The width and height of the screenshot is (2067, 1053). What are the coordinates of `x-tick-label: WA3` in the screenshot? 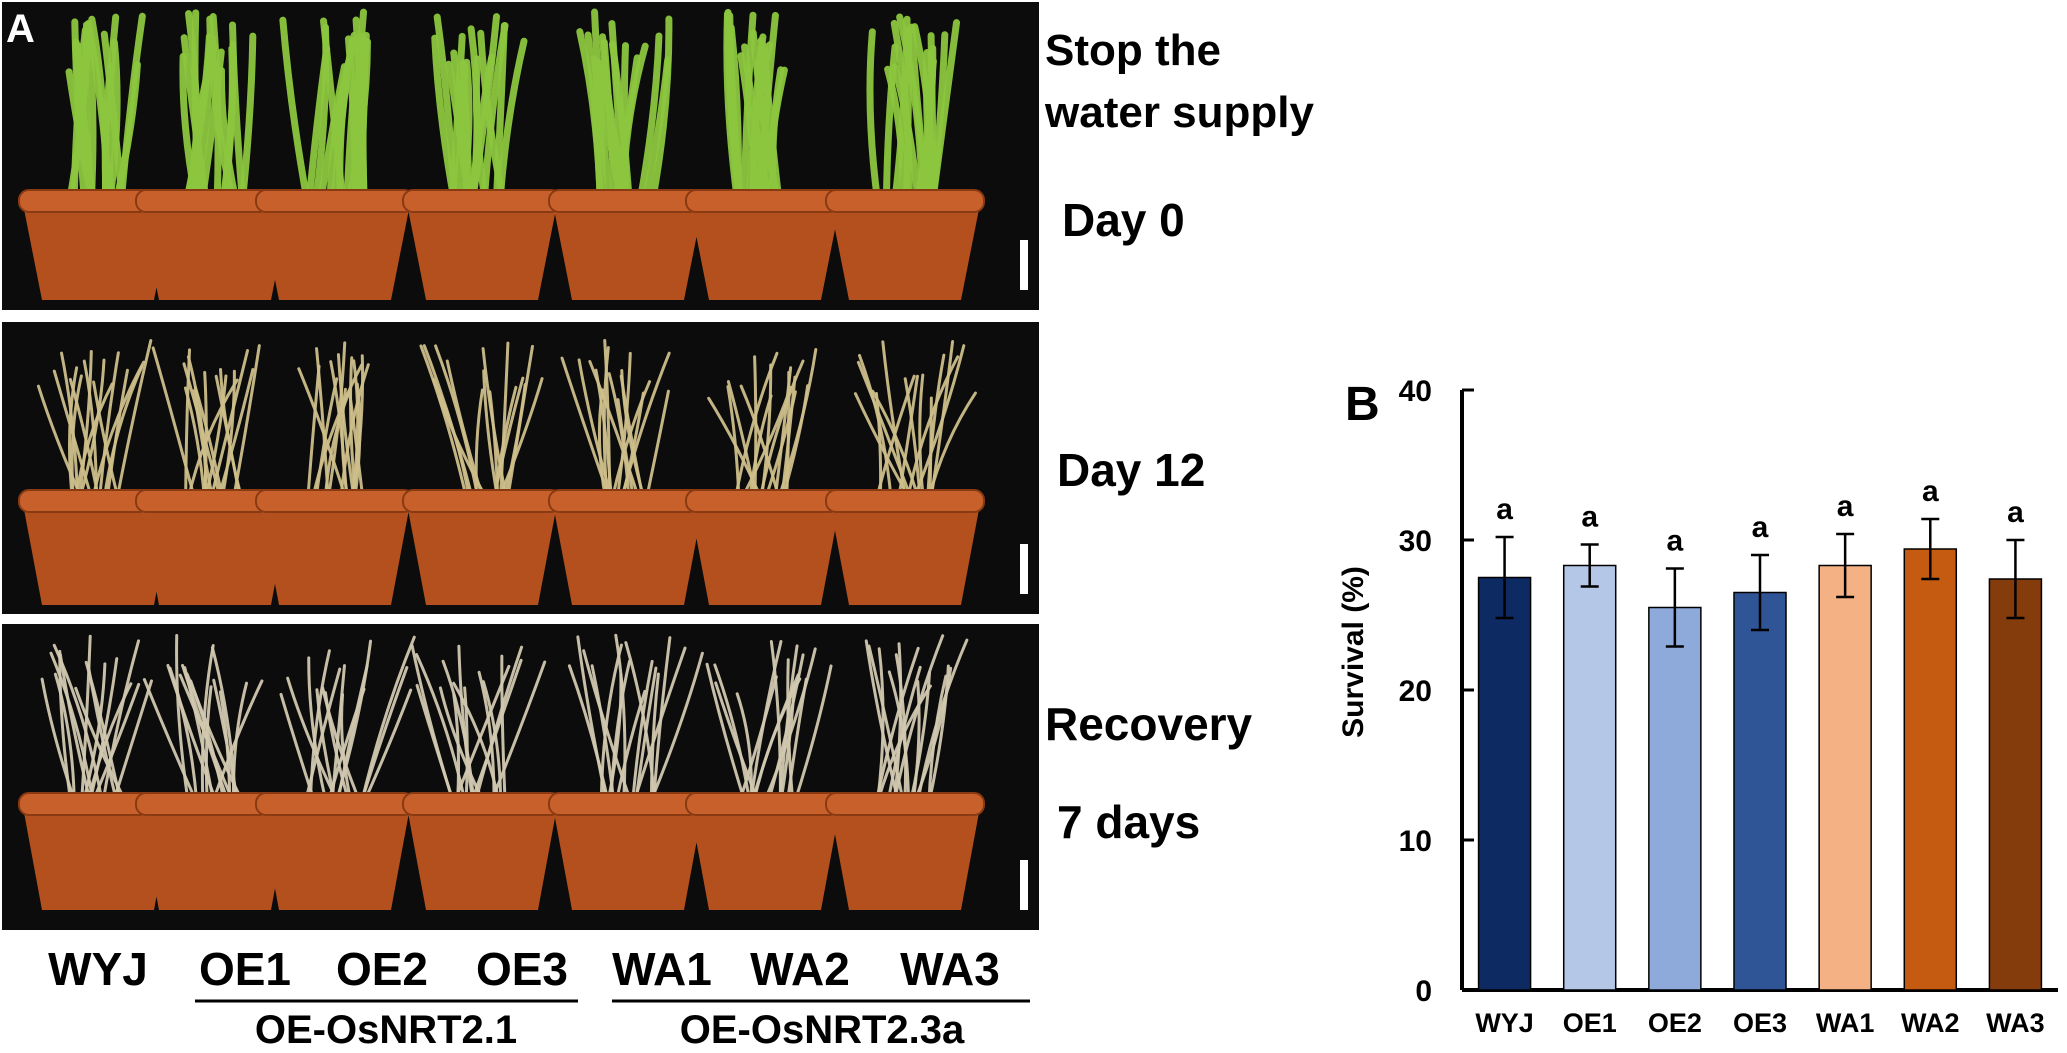 It's located at (2015, 1023).